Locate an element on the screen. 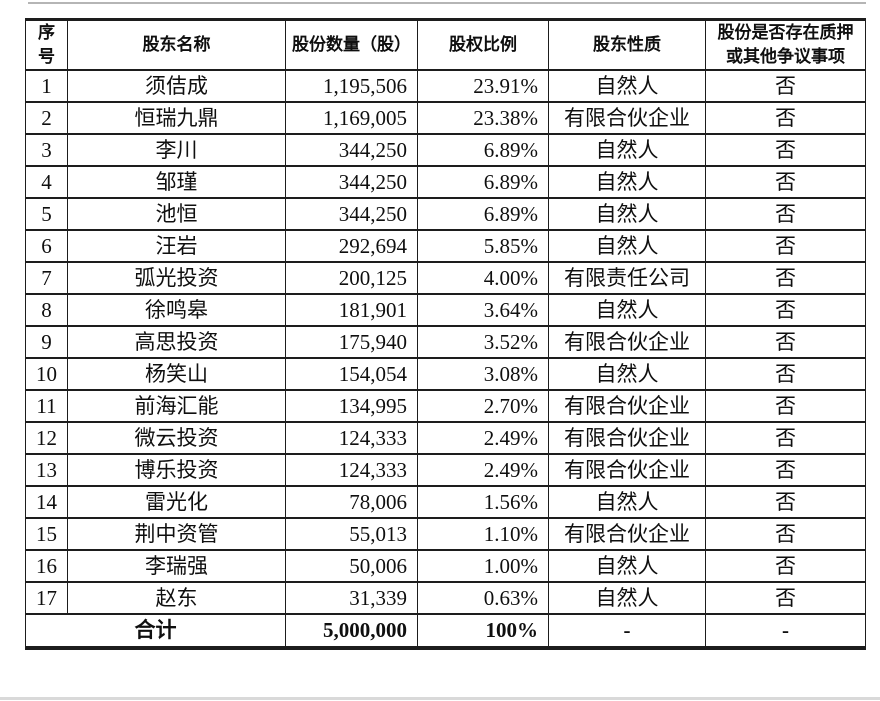  cell-index: 12 is located at coordinates (46, 438).